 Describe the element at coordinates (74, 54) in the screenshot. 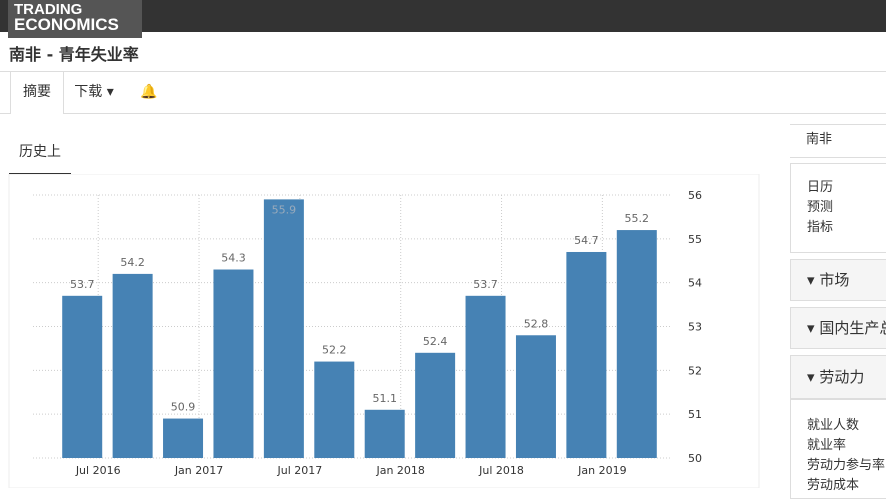

I see `page-title: 南非 - 青年失业率` at that location.